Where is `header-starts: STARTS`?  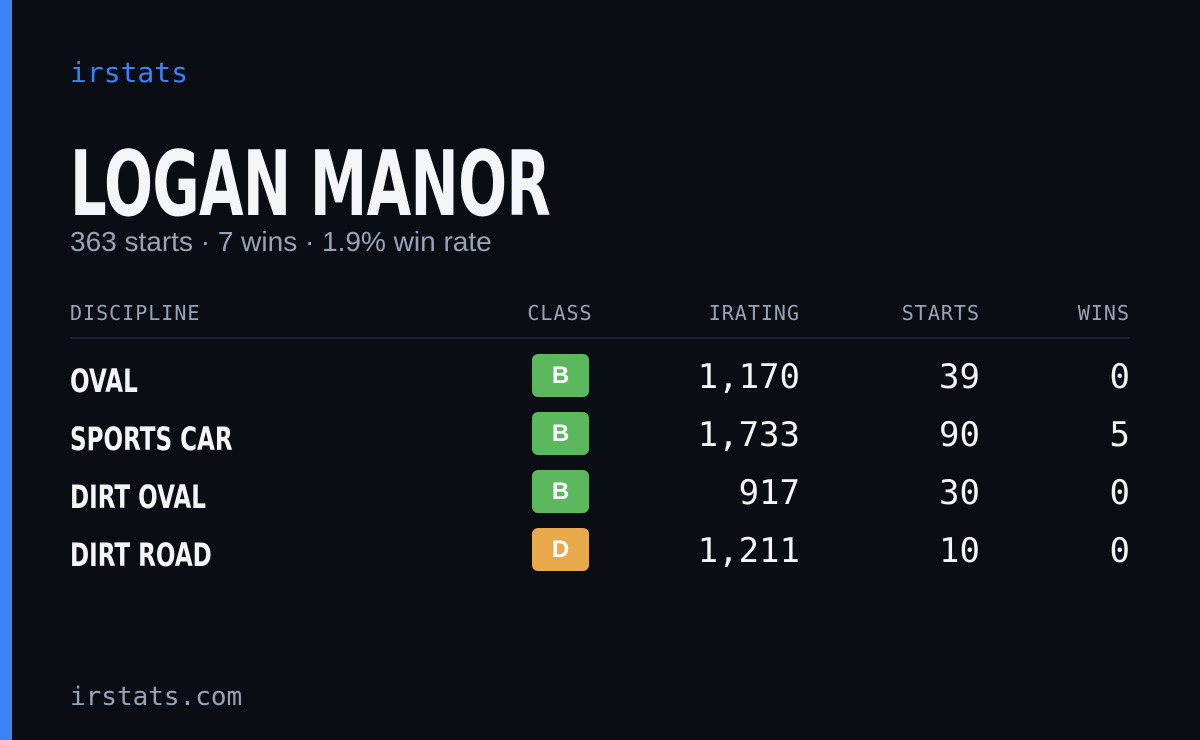
header-starts: STARTS is located at coordinates (940, 313).